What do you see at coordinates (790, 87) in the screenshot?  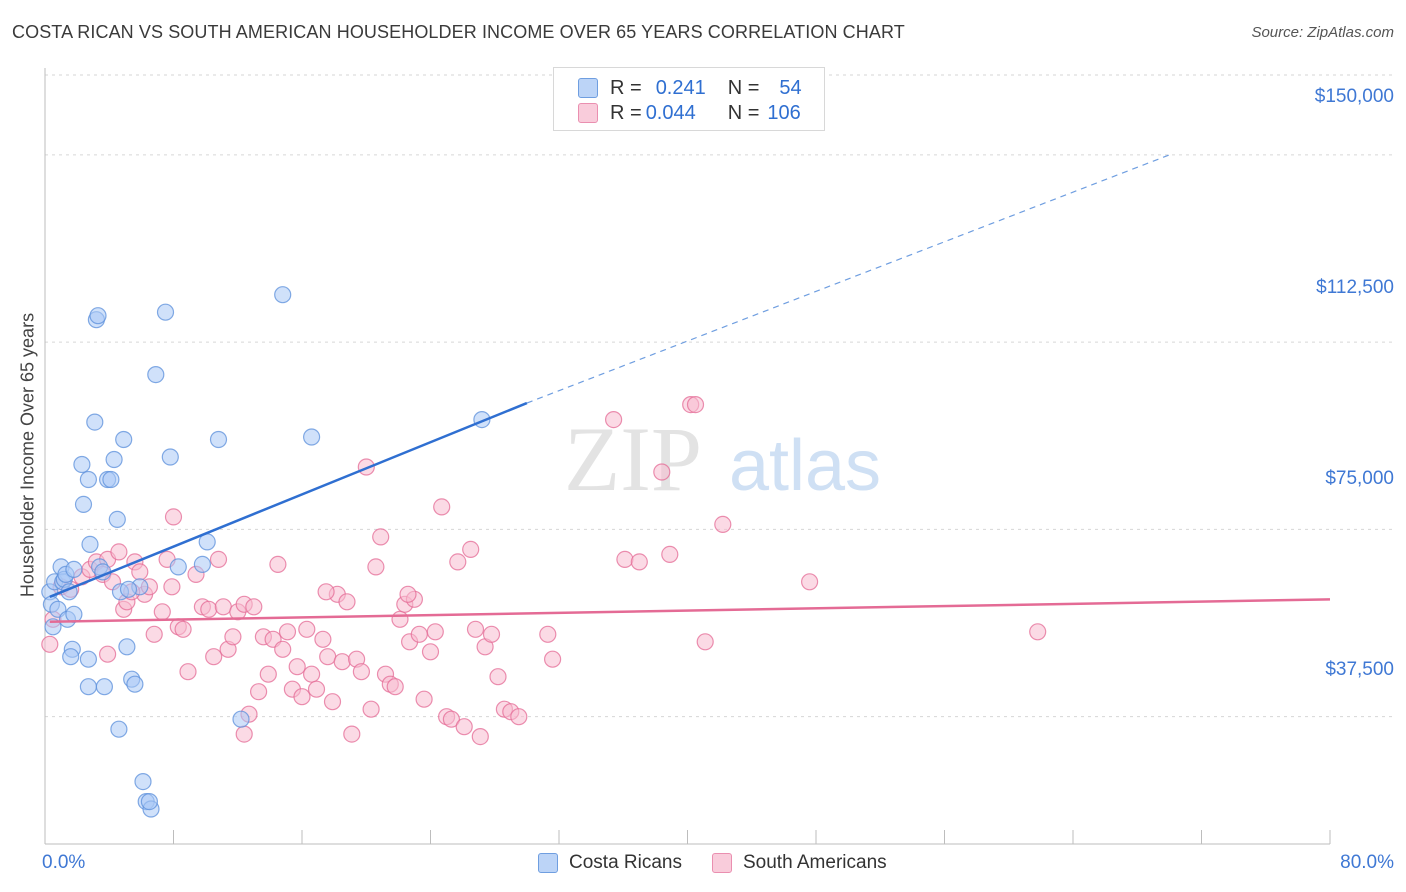 I see `legend-n-value: 54` at bounding box center [790, 87].